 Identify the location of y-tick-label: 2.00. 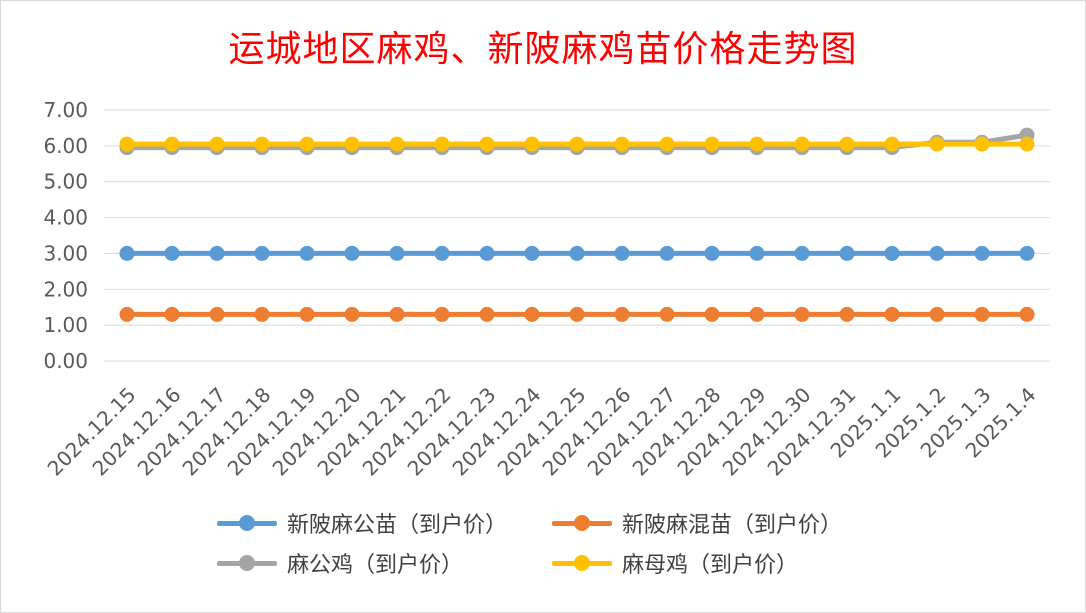
(65, 289).